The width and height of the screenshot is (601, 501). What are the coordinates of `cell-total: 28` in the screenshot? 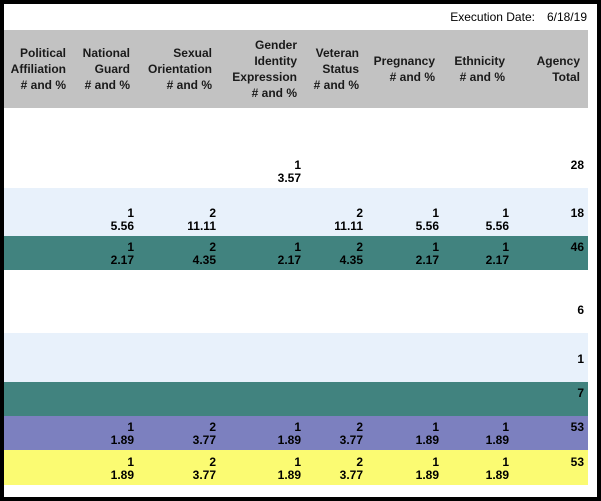 It's located at (550, 165).